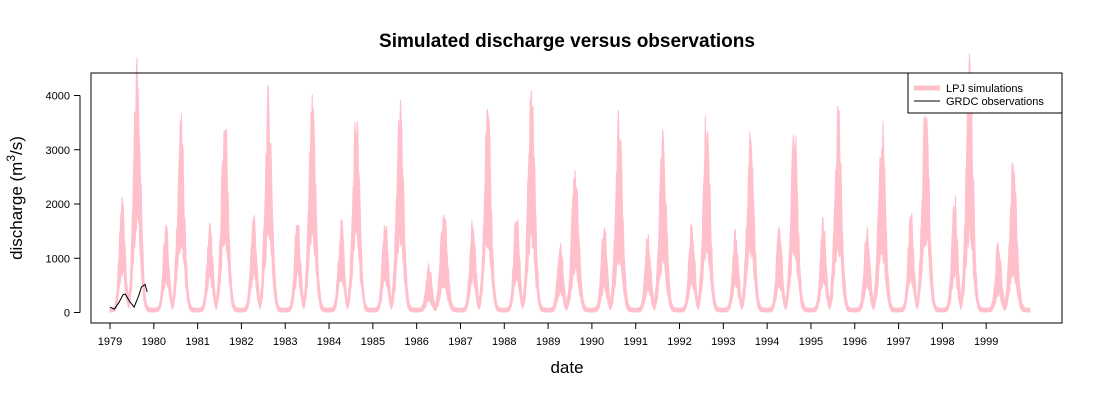 This screenshot has height=412, width=1100. Describe the element at coordinates (197, 342) in the screenshot. I see `x-tick-label: 1981` at that location.